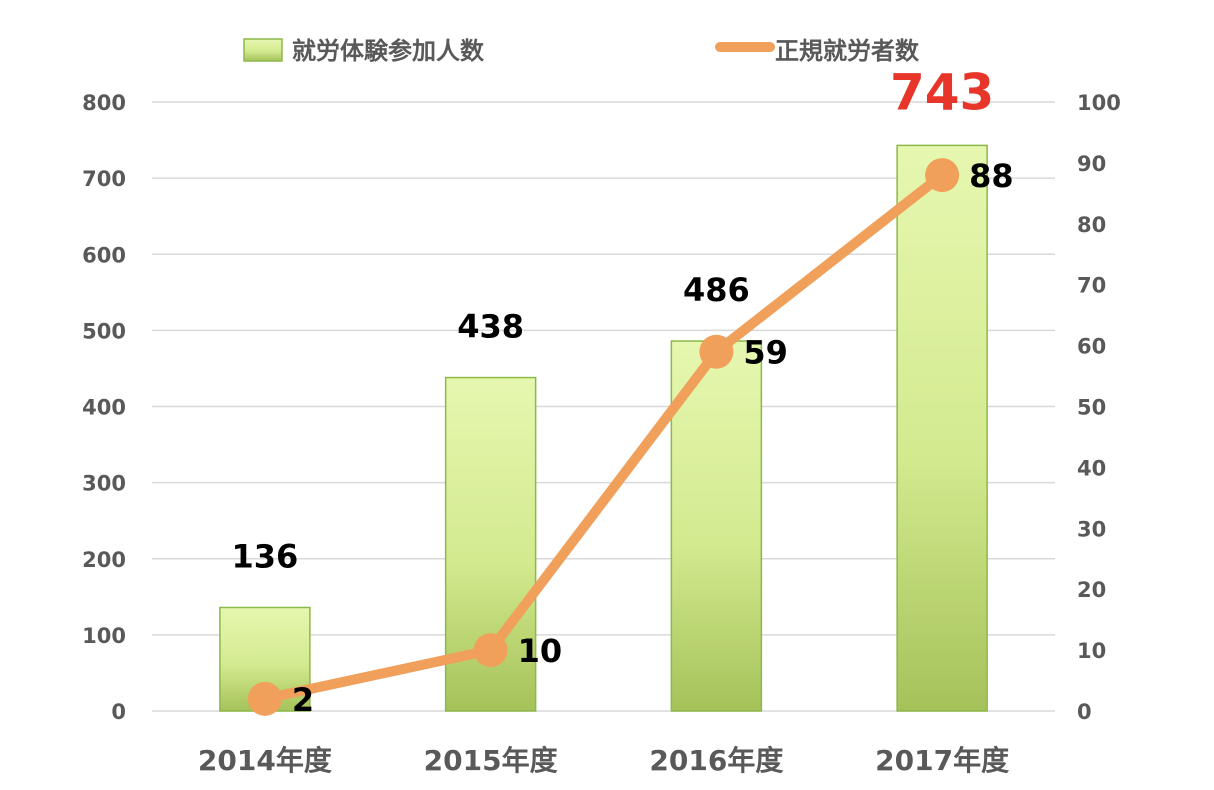 Image resolution: width=1214 pixels, height=790 pixels. I want to click on y-left-tick-label: 300, so click(104, 484).